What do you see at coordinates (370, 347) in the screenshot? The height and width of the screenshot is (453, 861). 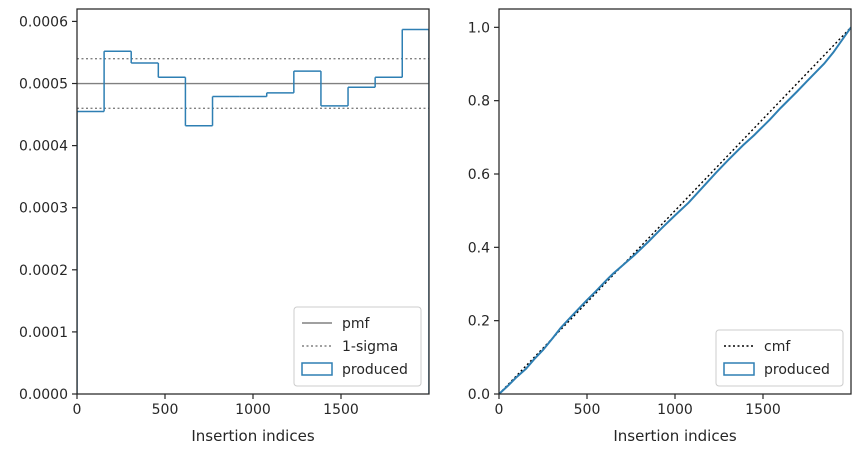 I see `legend-label: 1-sigma` at bounding box center [370, 347].